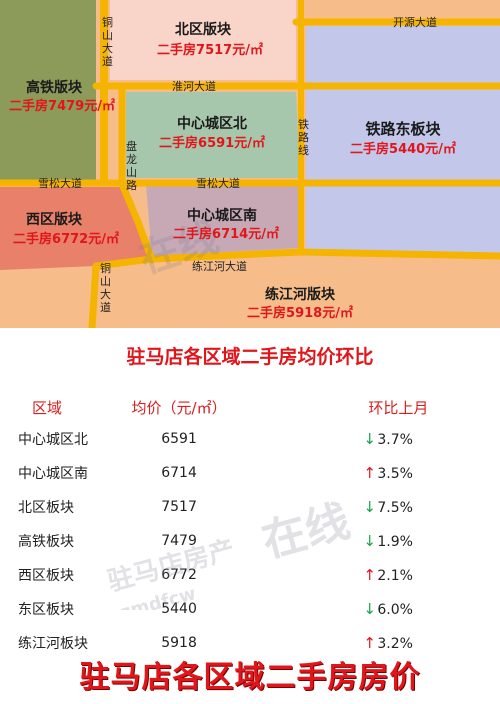 The width and height of the screenshot is (500, 704). I want to click on table-row: 东区板块 5440 ↓6.0%, so click(250, 609).